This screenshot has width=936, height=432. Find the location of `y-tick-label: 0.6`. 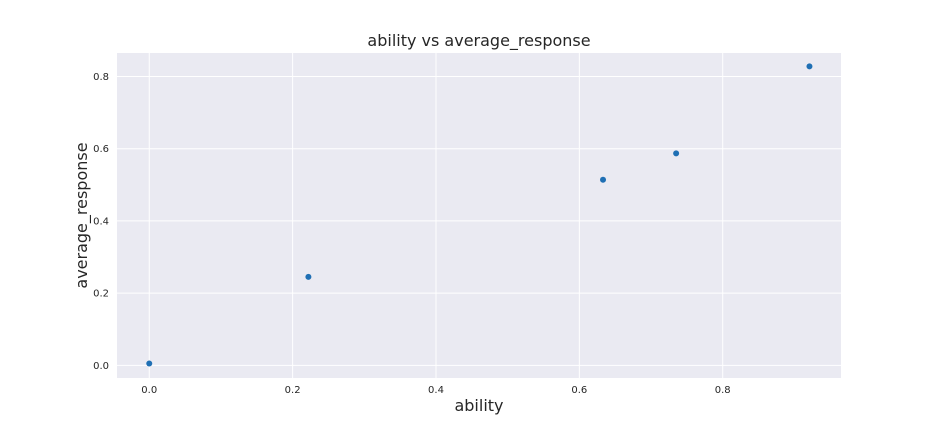

y-tick-label: 0.6 is located at coordinates (101, 149).